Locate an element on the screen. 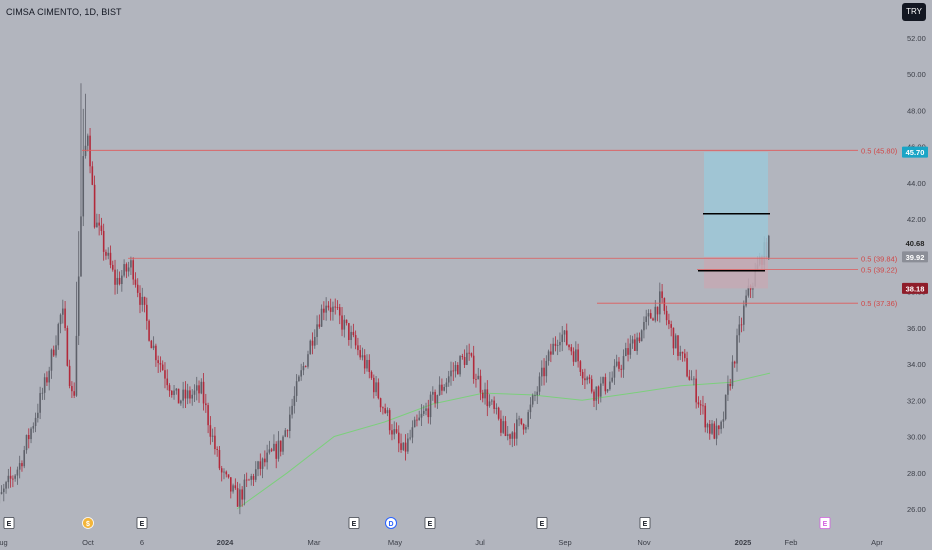  level-label: 0.5 (37.36) is located at coordinates (879, 303).